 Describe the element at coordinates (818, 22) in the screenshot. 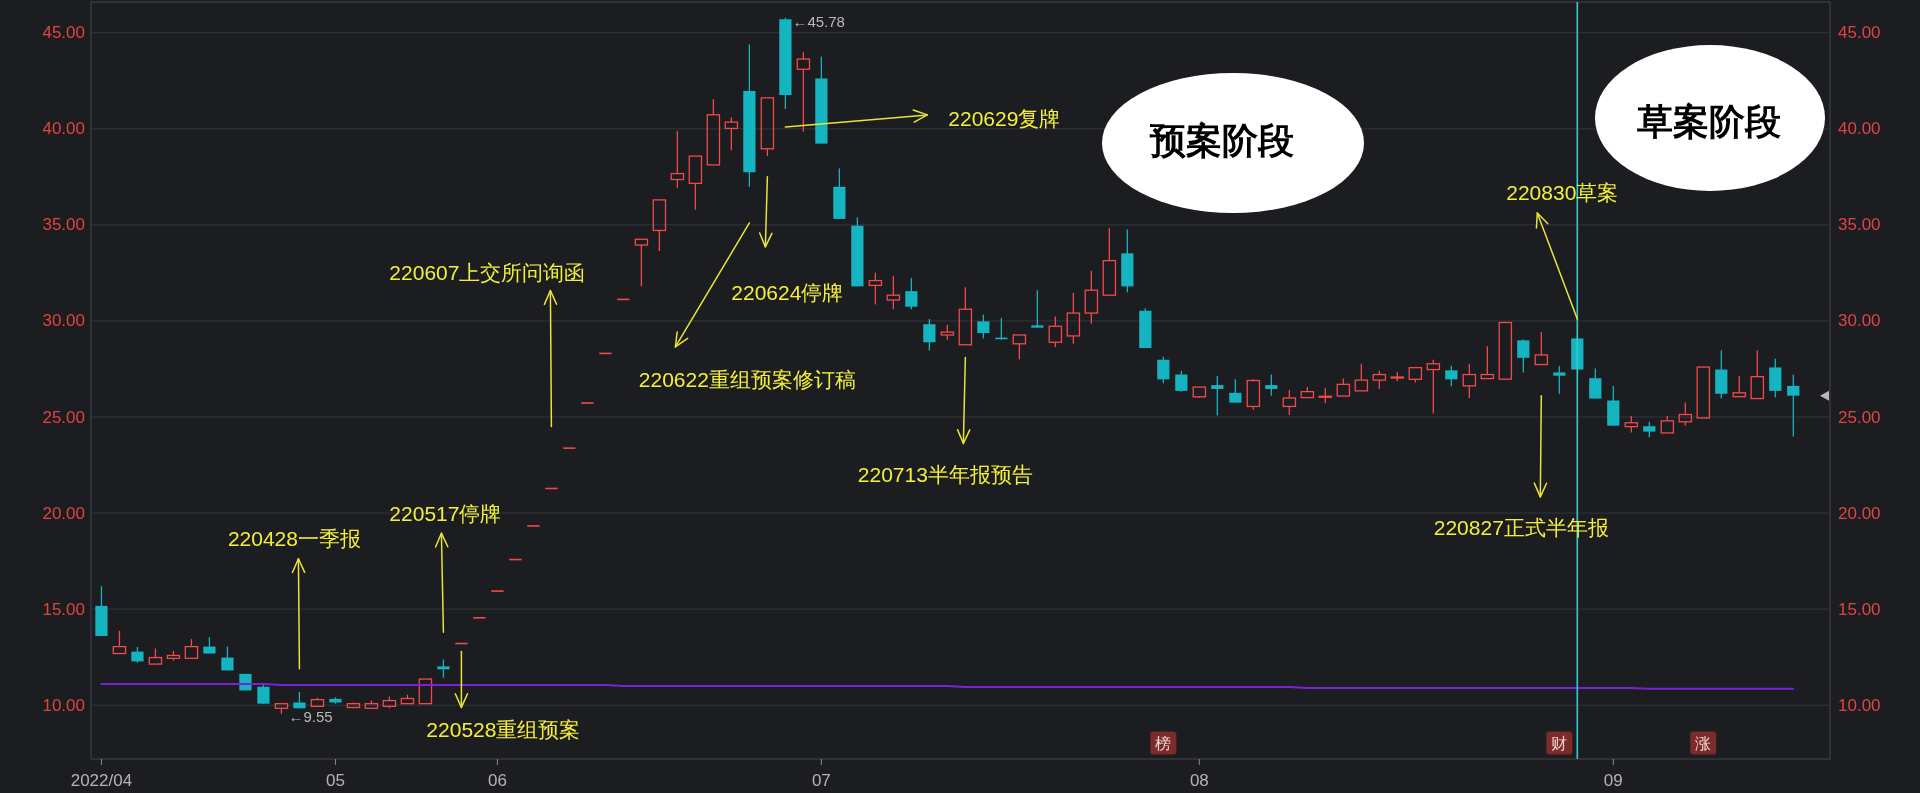

I see `annotation: ←45.78` at that location.